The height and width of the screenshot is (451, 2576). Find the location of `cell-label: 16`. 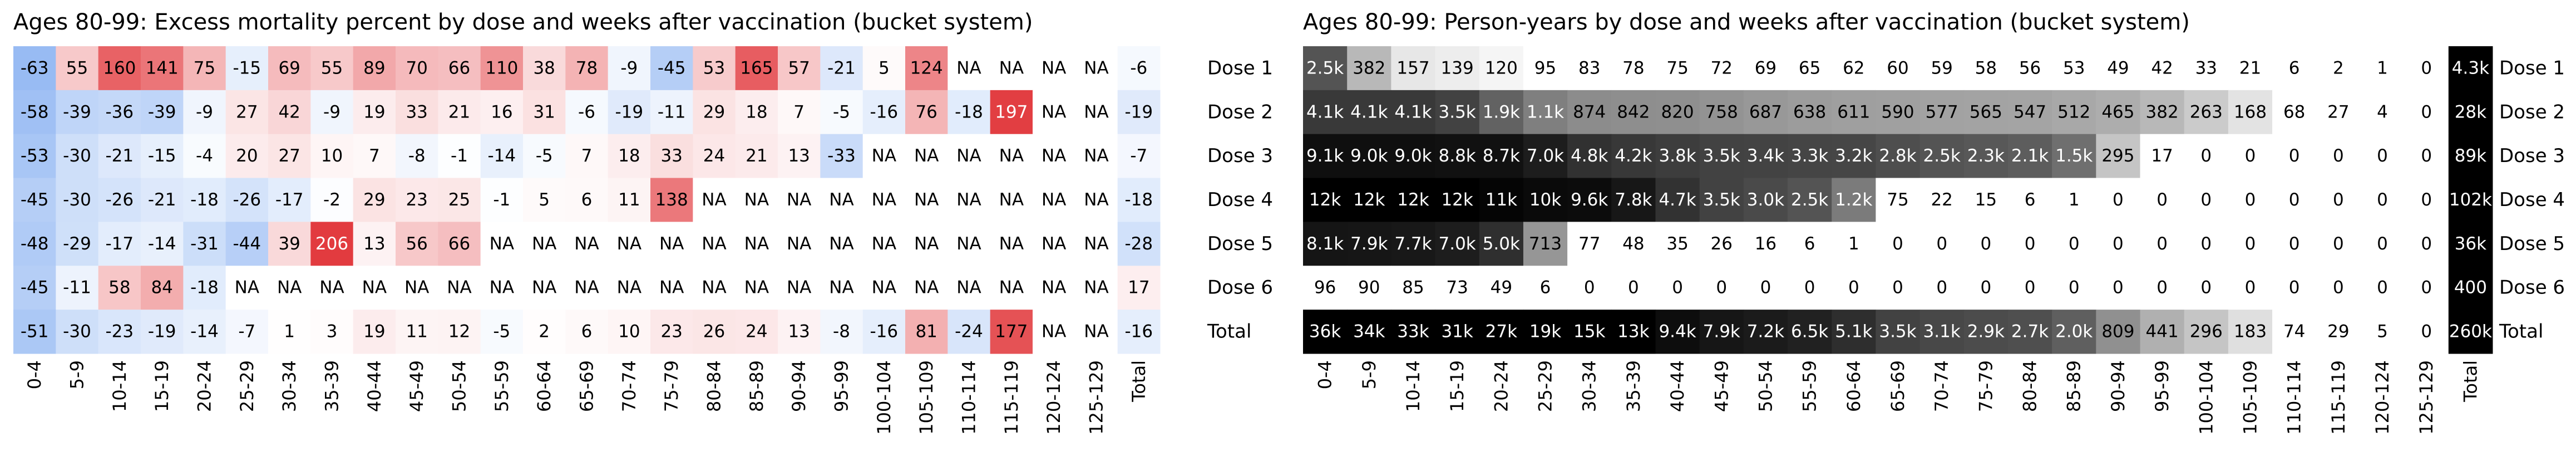

cell-label: 16 is located at coordinates (502, 112).